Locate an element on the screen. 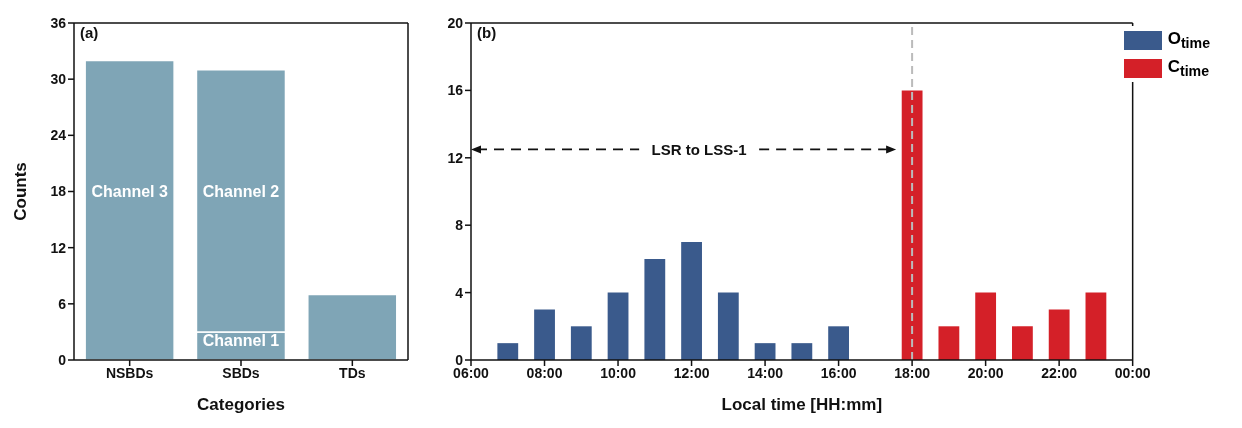 This screenshot has height=428, width=1242. chart-title: (b) is located at coordinates (487, 32).